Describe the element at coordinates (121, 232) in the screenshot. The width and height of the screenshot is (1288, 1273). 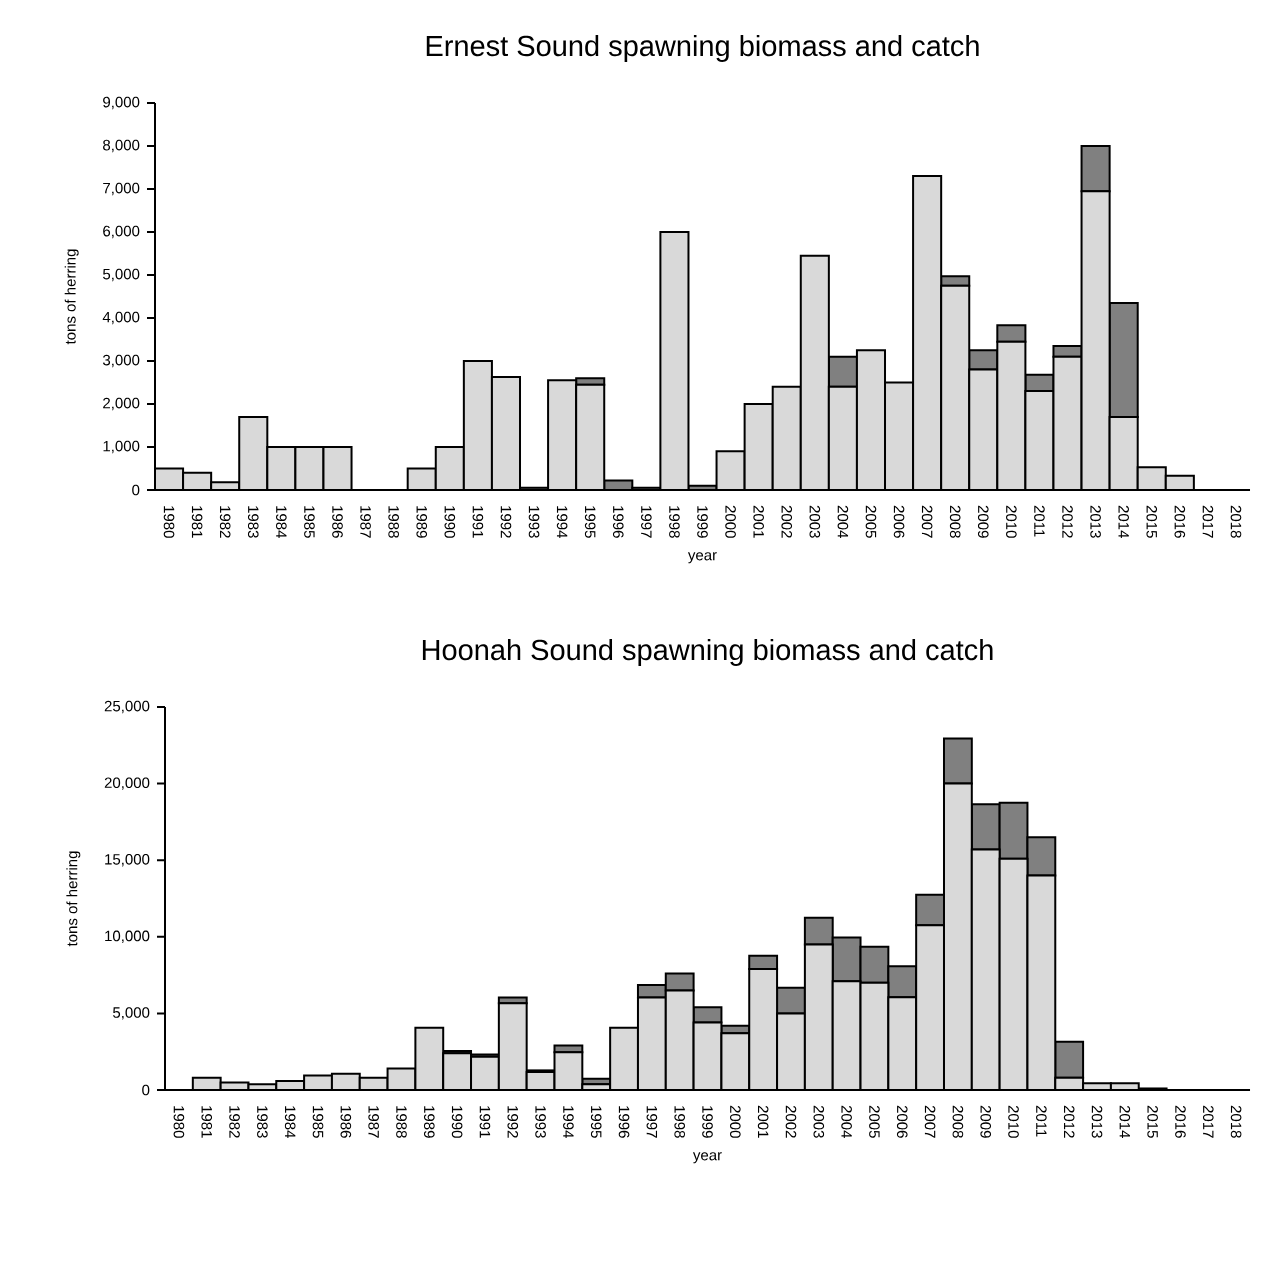
I see `y-tick-label: 6,000` at that location.